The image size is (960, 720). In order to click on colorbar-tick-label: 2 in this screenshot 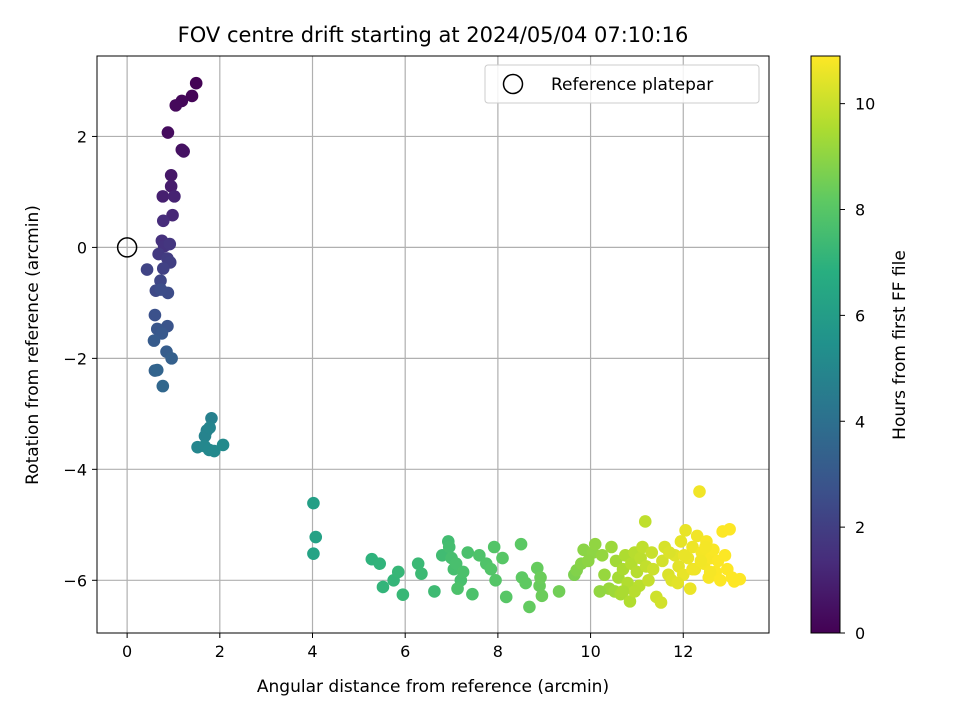, I will do `click(860, 527)`.